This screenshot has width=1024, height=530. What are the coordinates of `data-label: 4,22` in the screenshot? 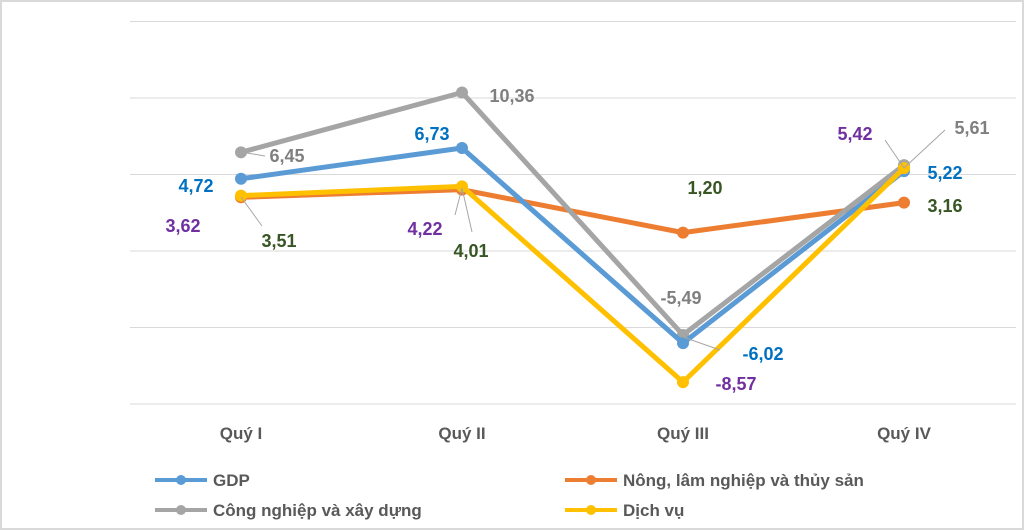 It's located at (424, 229).